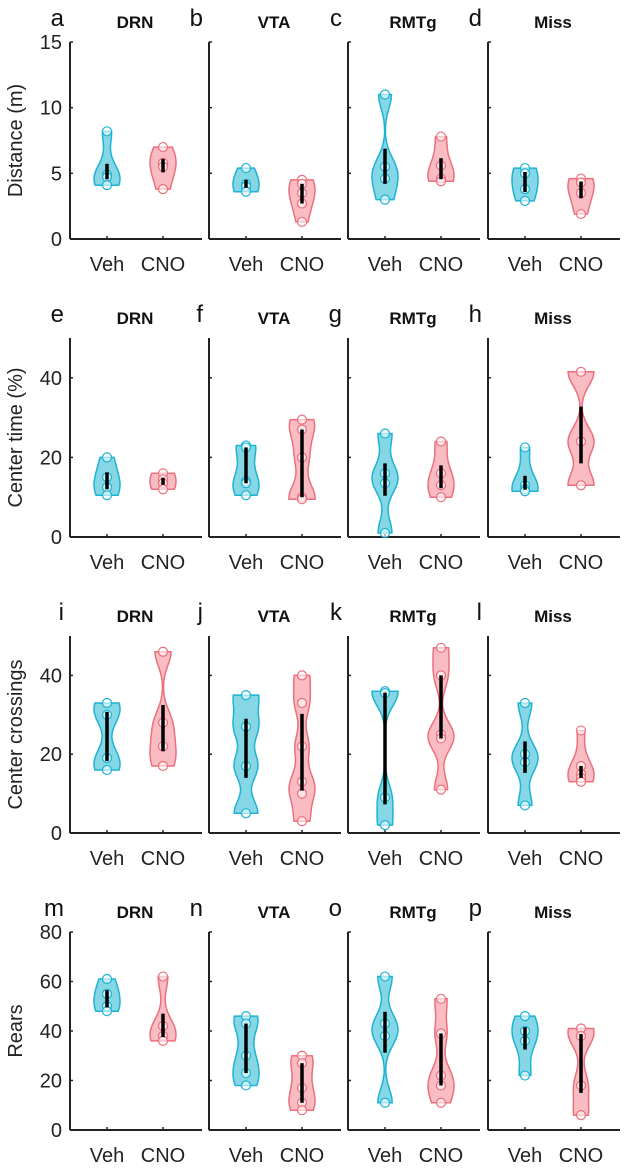 This screenshot has width=628, height=1170. Describe the element at coordinates (16, 734) in the screenshot. I see `y-axis-label: Center crossings` at that location.